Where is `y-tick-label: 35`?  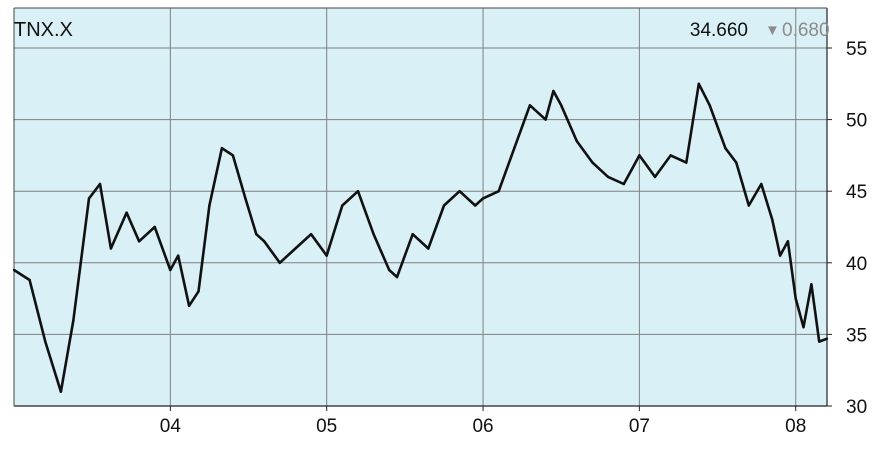
y-tick-label: 35 is located at coordinates (856, 335).